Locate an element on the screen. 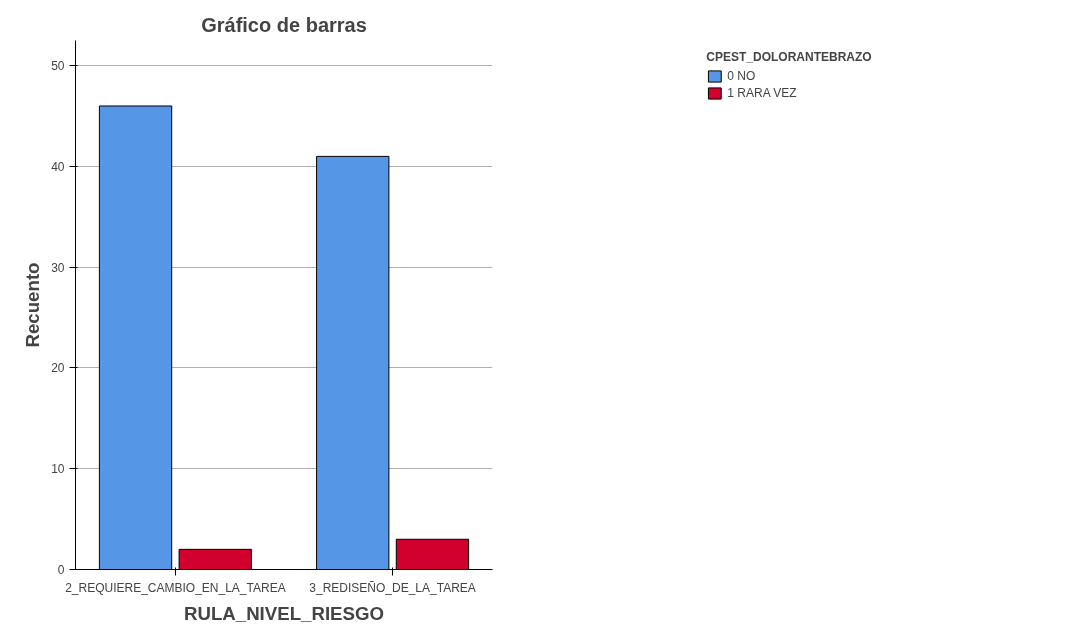 The image size is (1086, 639). y-tick-label: 40 is located at coordinates (58, 166).